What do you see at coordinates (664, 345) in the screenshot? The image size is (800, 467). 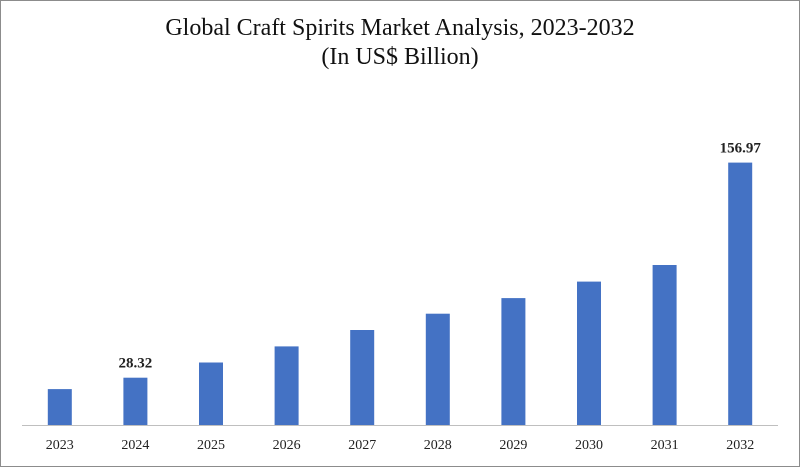 I see `bar-2031` at bounding box center [664, 345].